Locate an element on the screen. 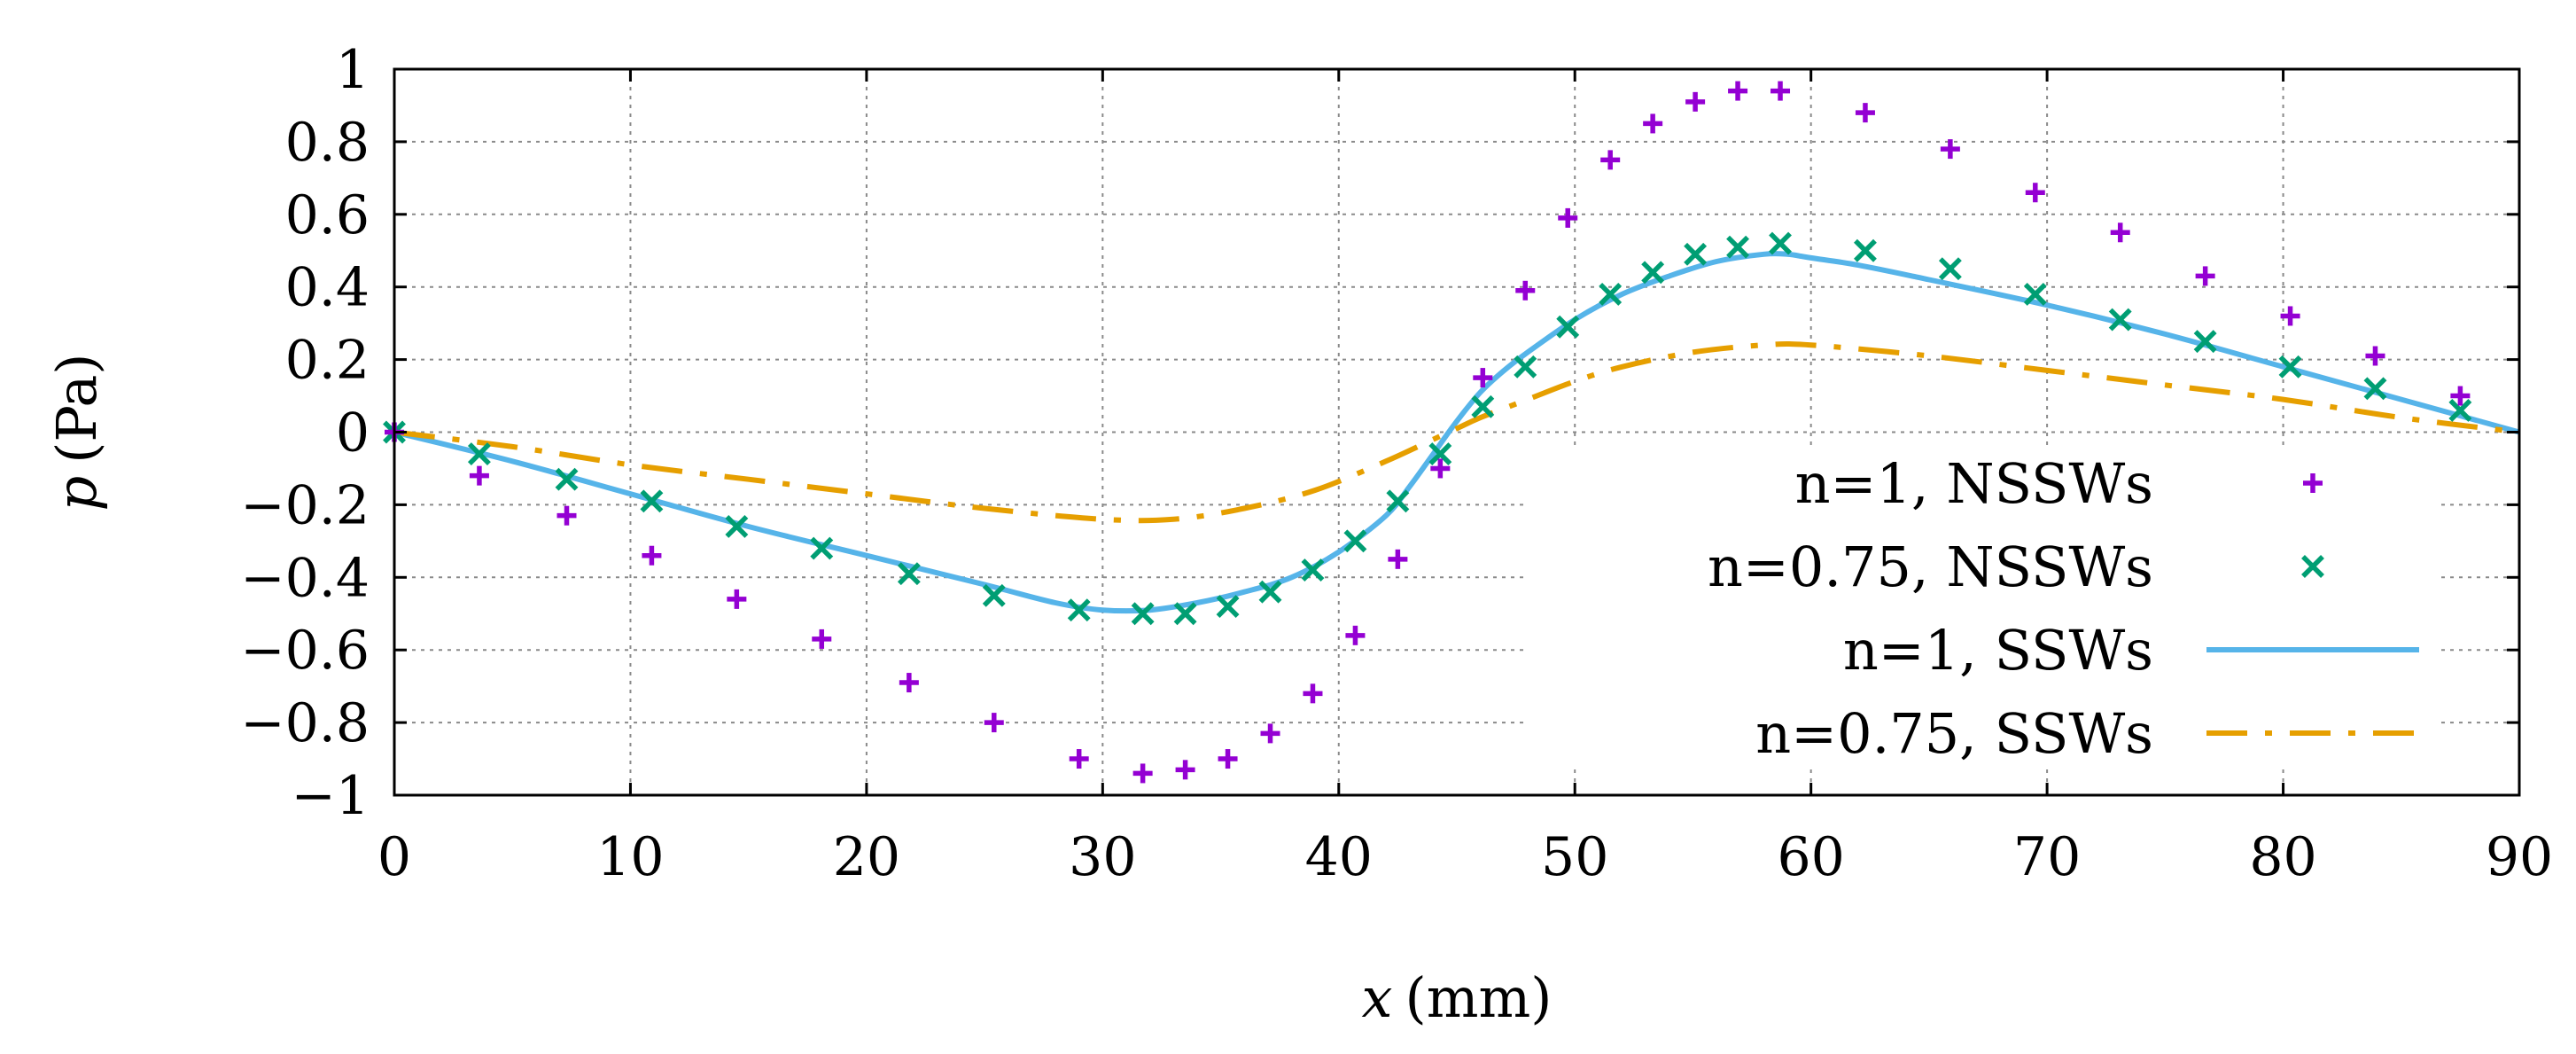 The image size is (2576, 1054). y-tick-label: 0.2 is located at coordinates (328, 361).